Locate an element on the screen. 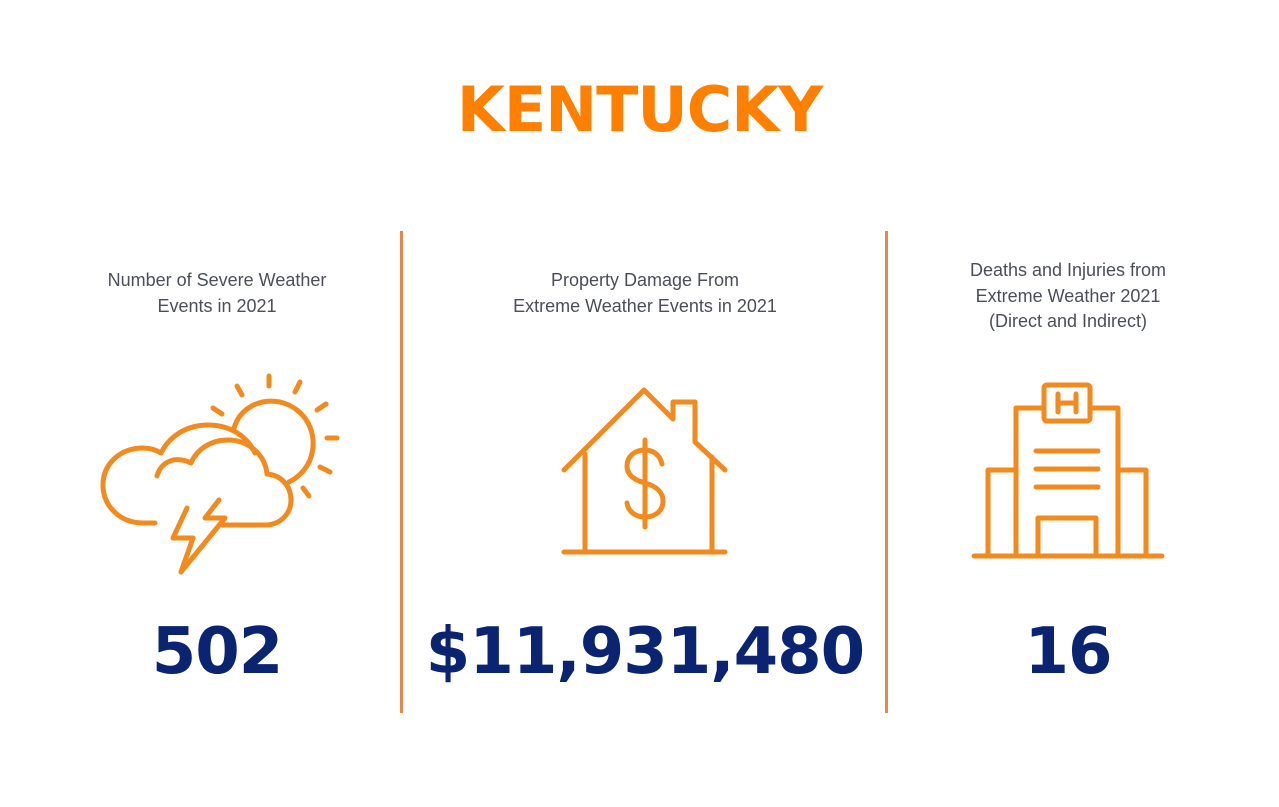 The height and width of the screenshot is (807, 1279). stat-label-line: Extreme Weather 2021 is located at coordinates (1068, 295).